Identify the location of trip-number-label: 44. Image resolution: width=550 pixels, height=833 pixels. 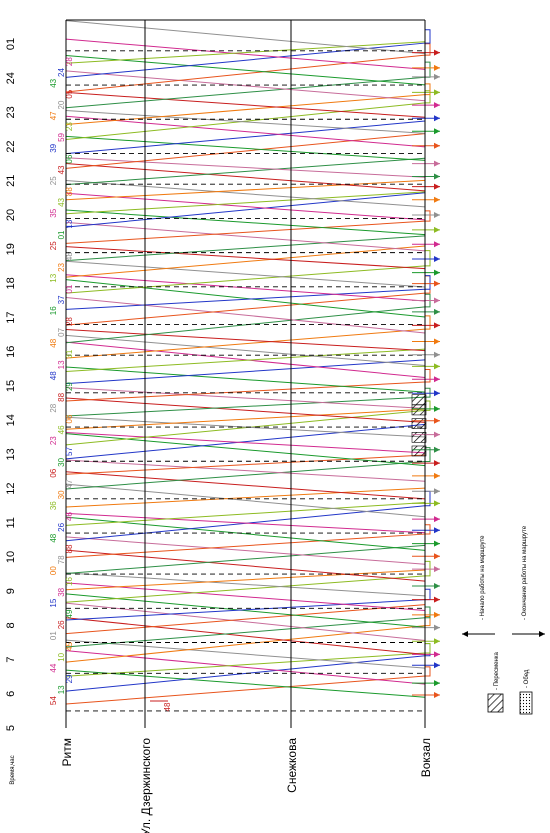
(53, 667).